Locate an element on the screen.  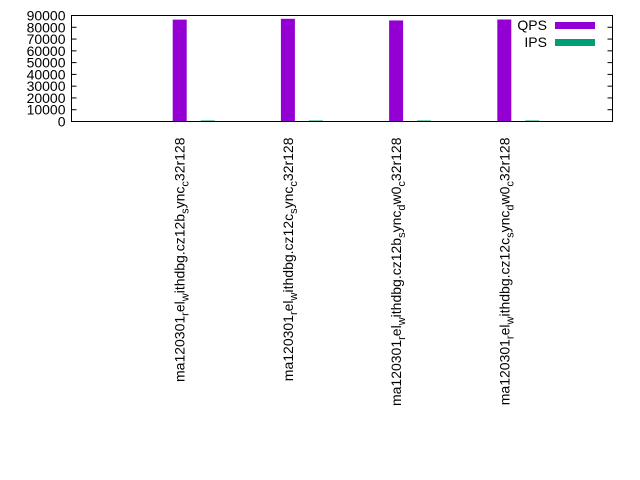
legend-label-qps: QPS is located at coordinates (532, 25).